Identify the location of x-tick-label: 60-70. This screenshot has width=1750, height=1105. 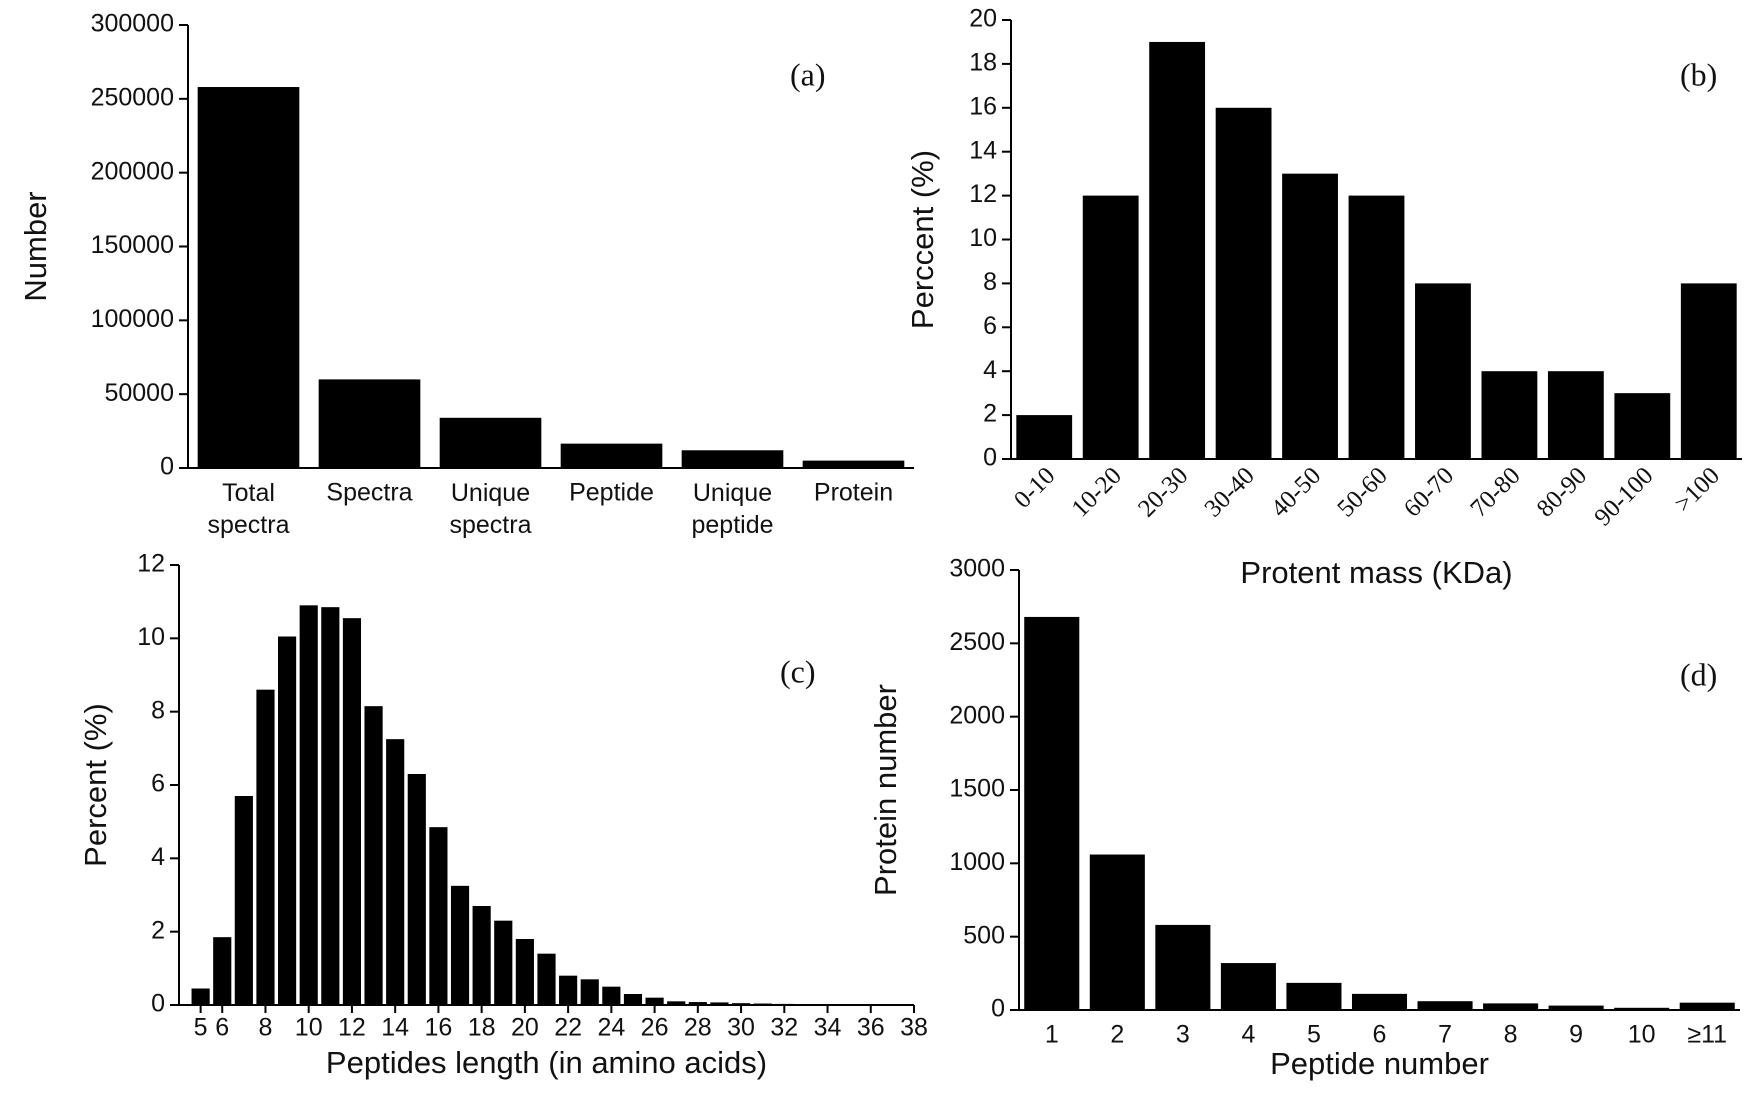
(1429, 492).